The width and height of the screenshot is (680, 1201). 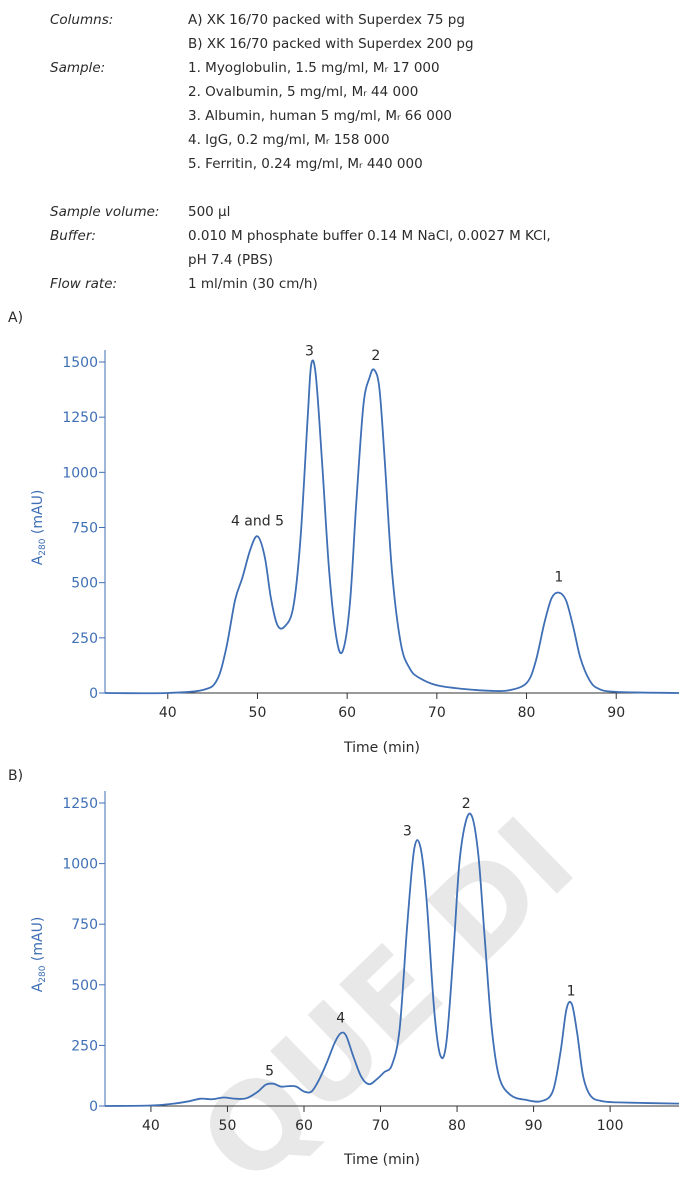 I want to click on param-line: 3. Albumin, human 5 mg/ml, Mᵣ 66 000, so click(x=320, y=116).